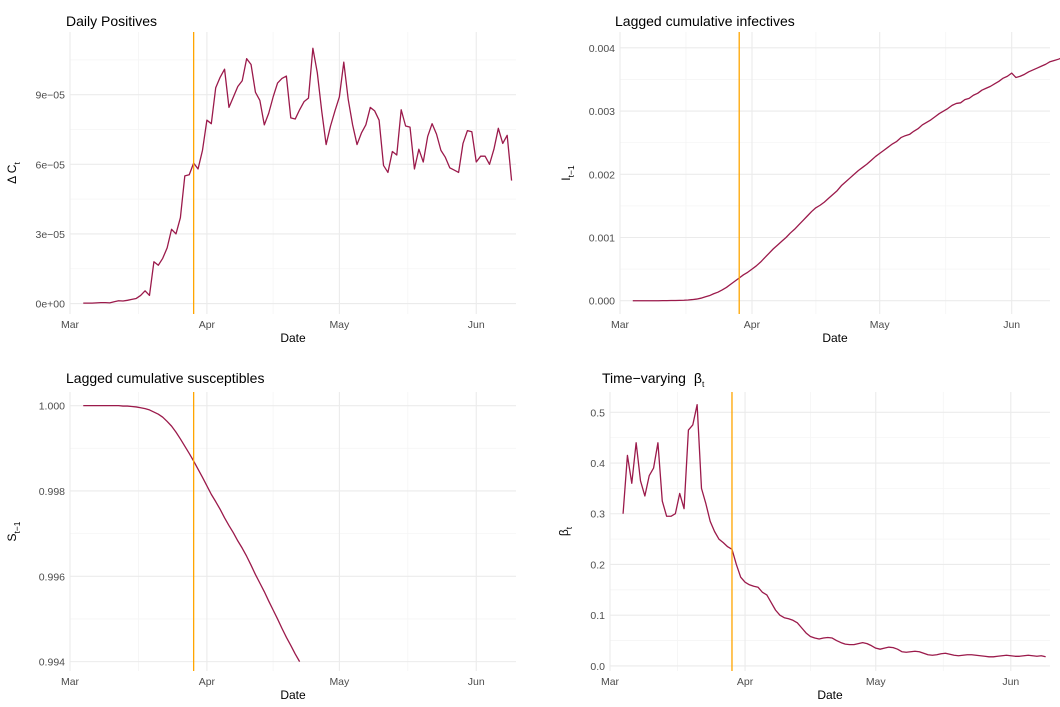 The height and width of the screenshot is (707, 1060). I want to click on chart-title: Daily Positives, so click(111, 21).